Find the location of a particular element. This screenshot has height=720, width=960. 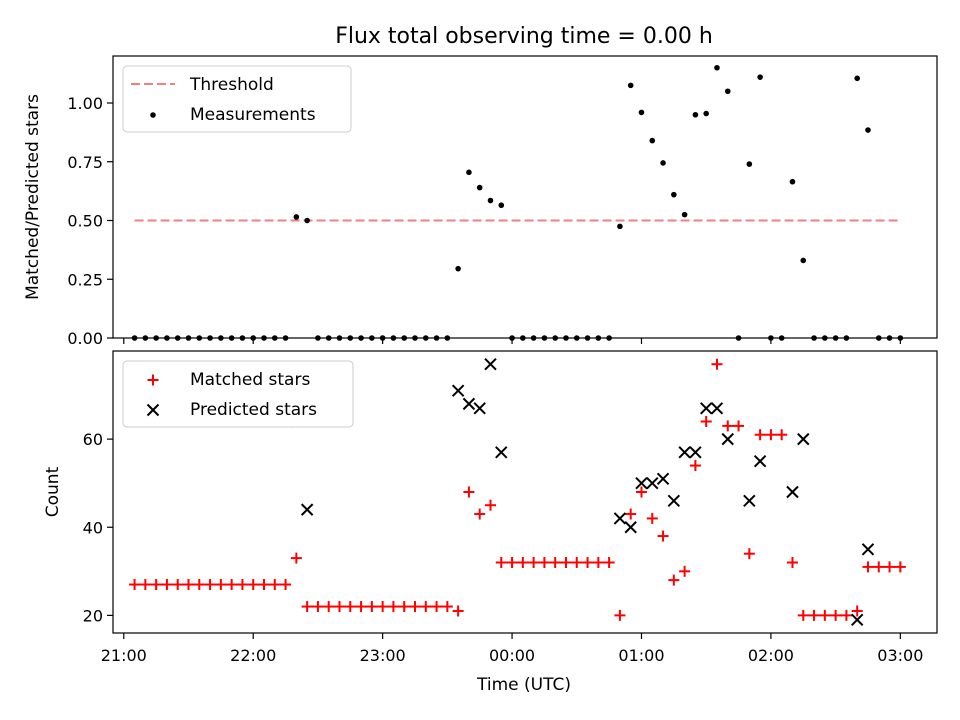

x-tick-label: 00:00 is located at coordinates (512, 655).